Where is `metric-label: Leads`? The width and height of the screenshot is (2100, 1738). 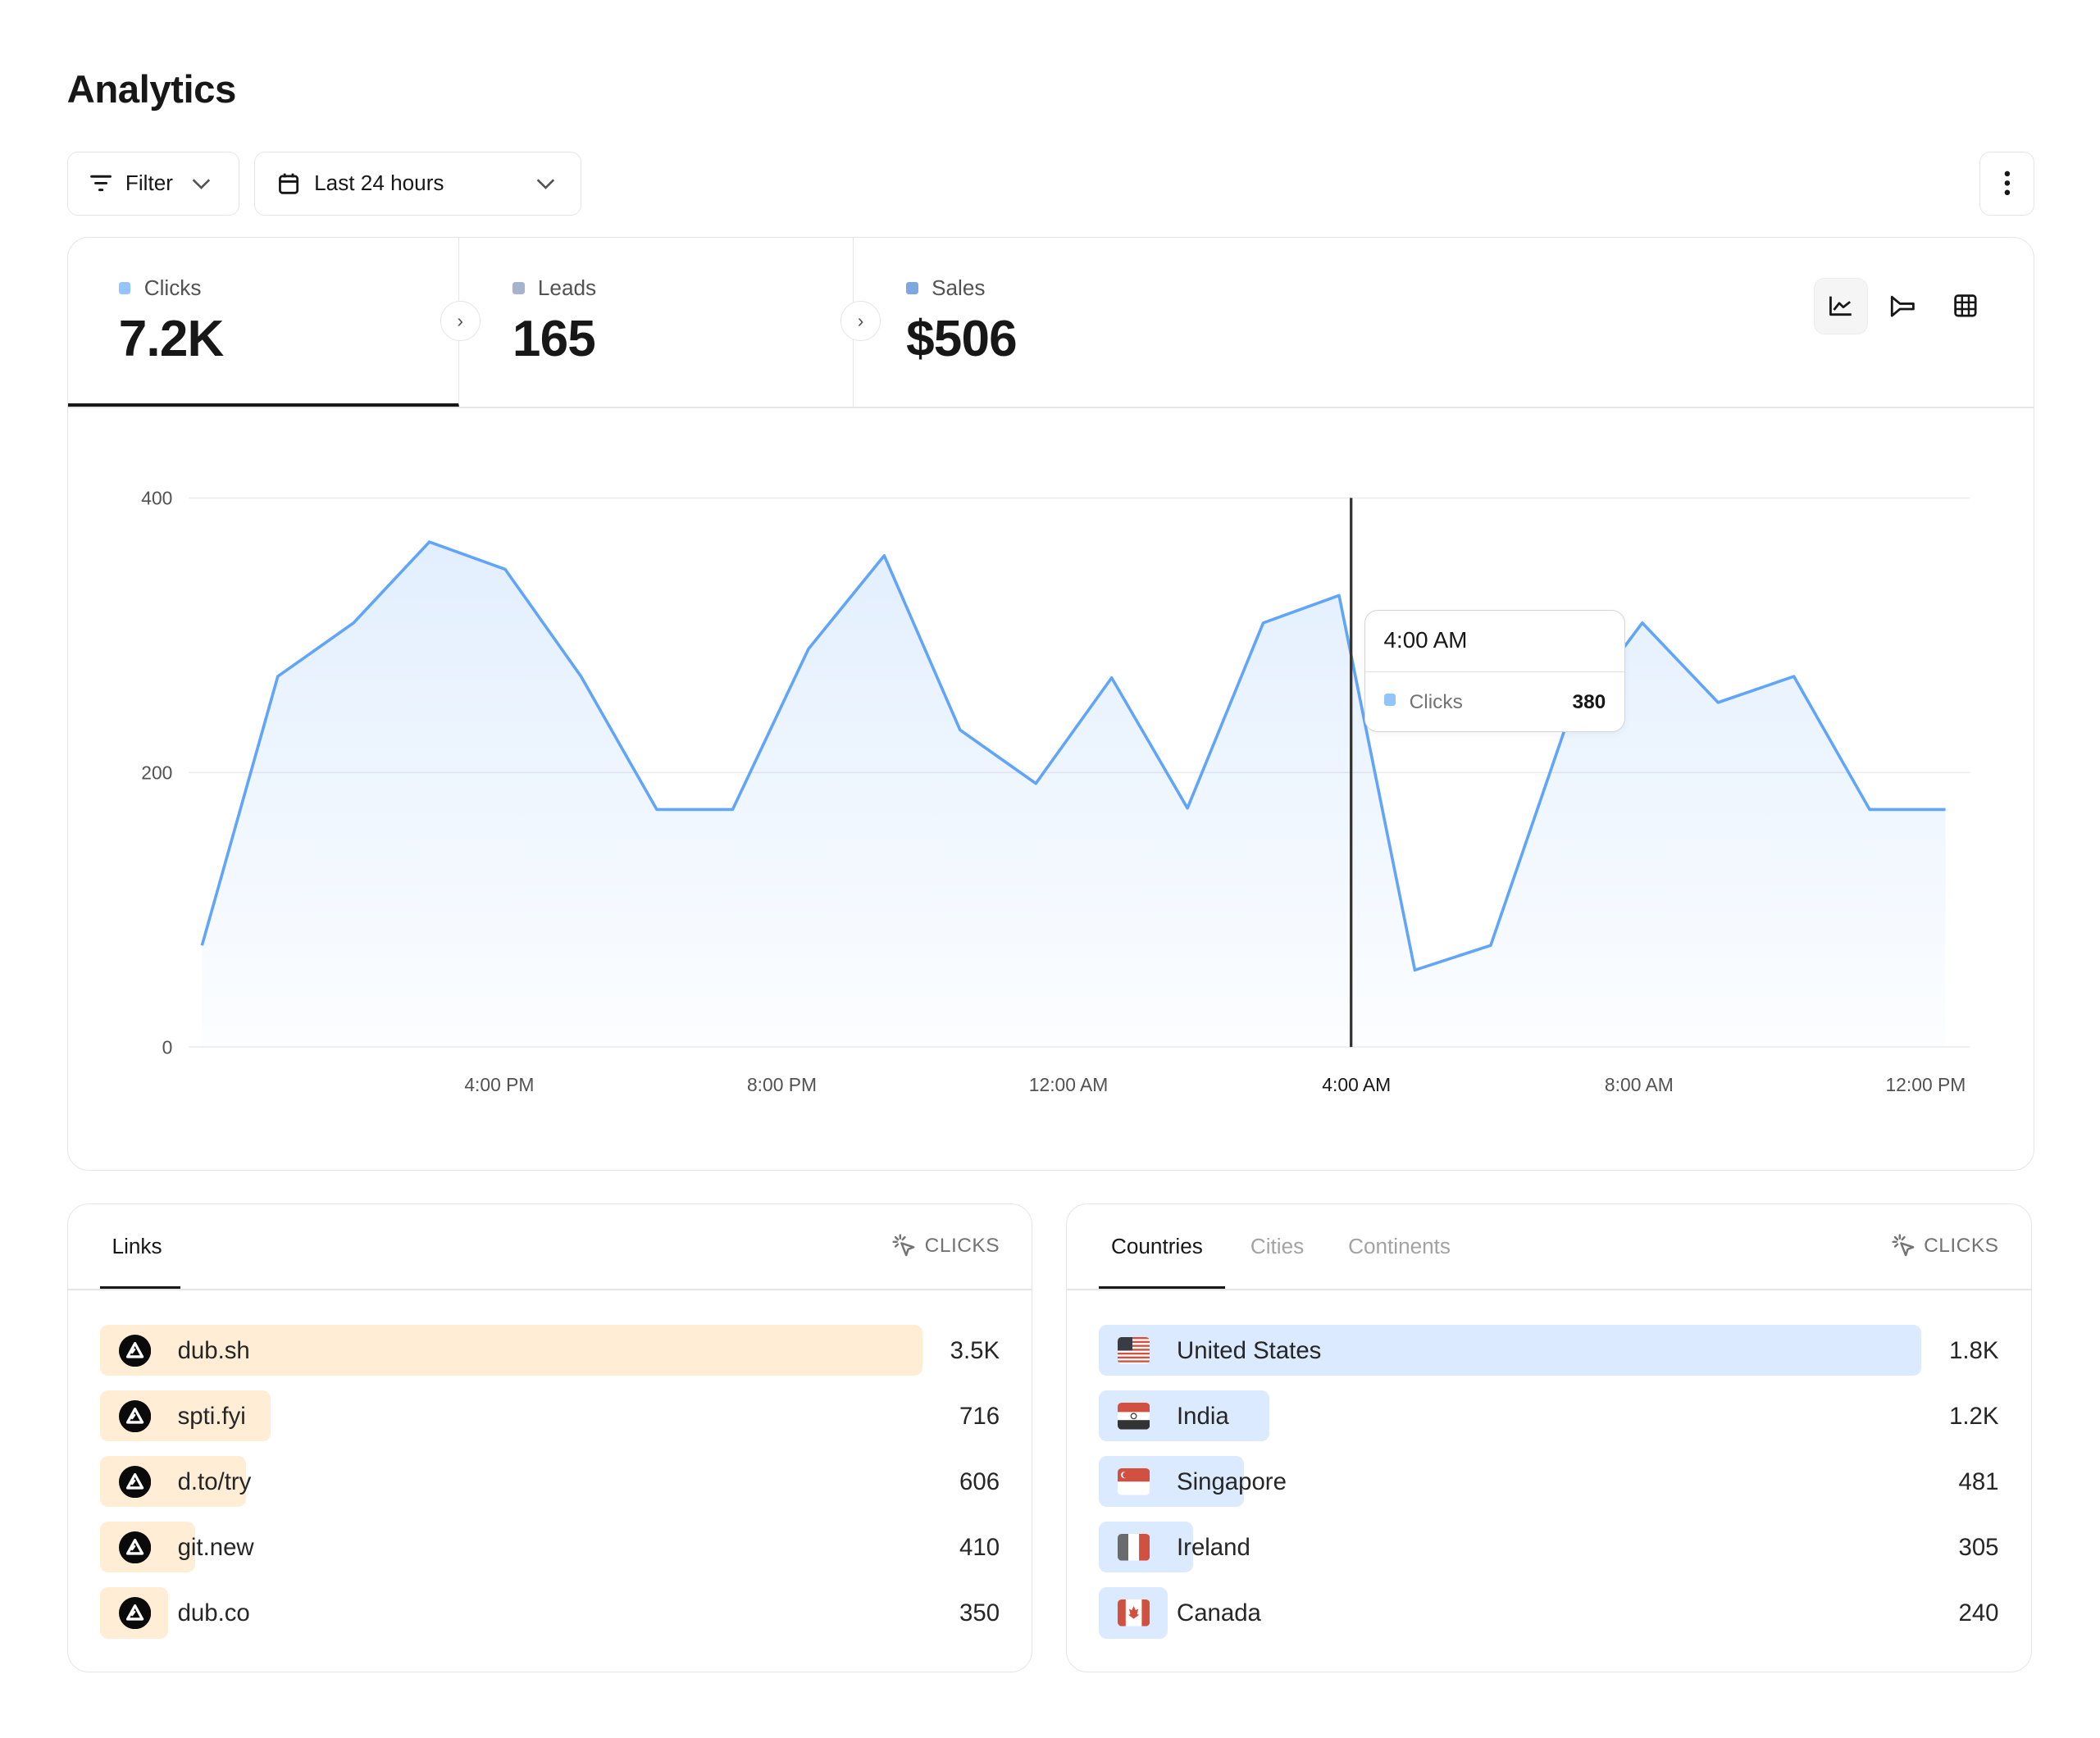 metric-label: Leads is located at coordinates (567, 287).